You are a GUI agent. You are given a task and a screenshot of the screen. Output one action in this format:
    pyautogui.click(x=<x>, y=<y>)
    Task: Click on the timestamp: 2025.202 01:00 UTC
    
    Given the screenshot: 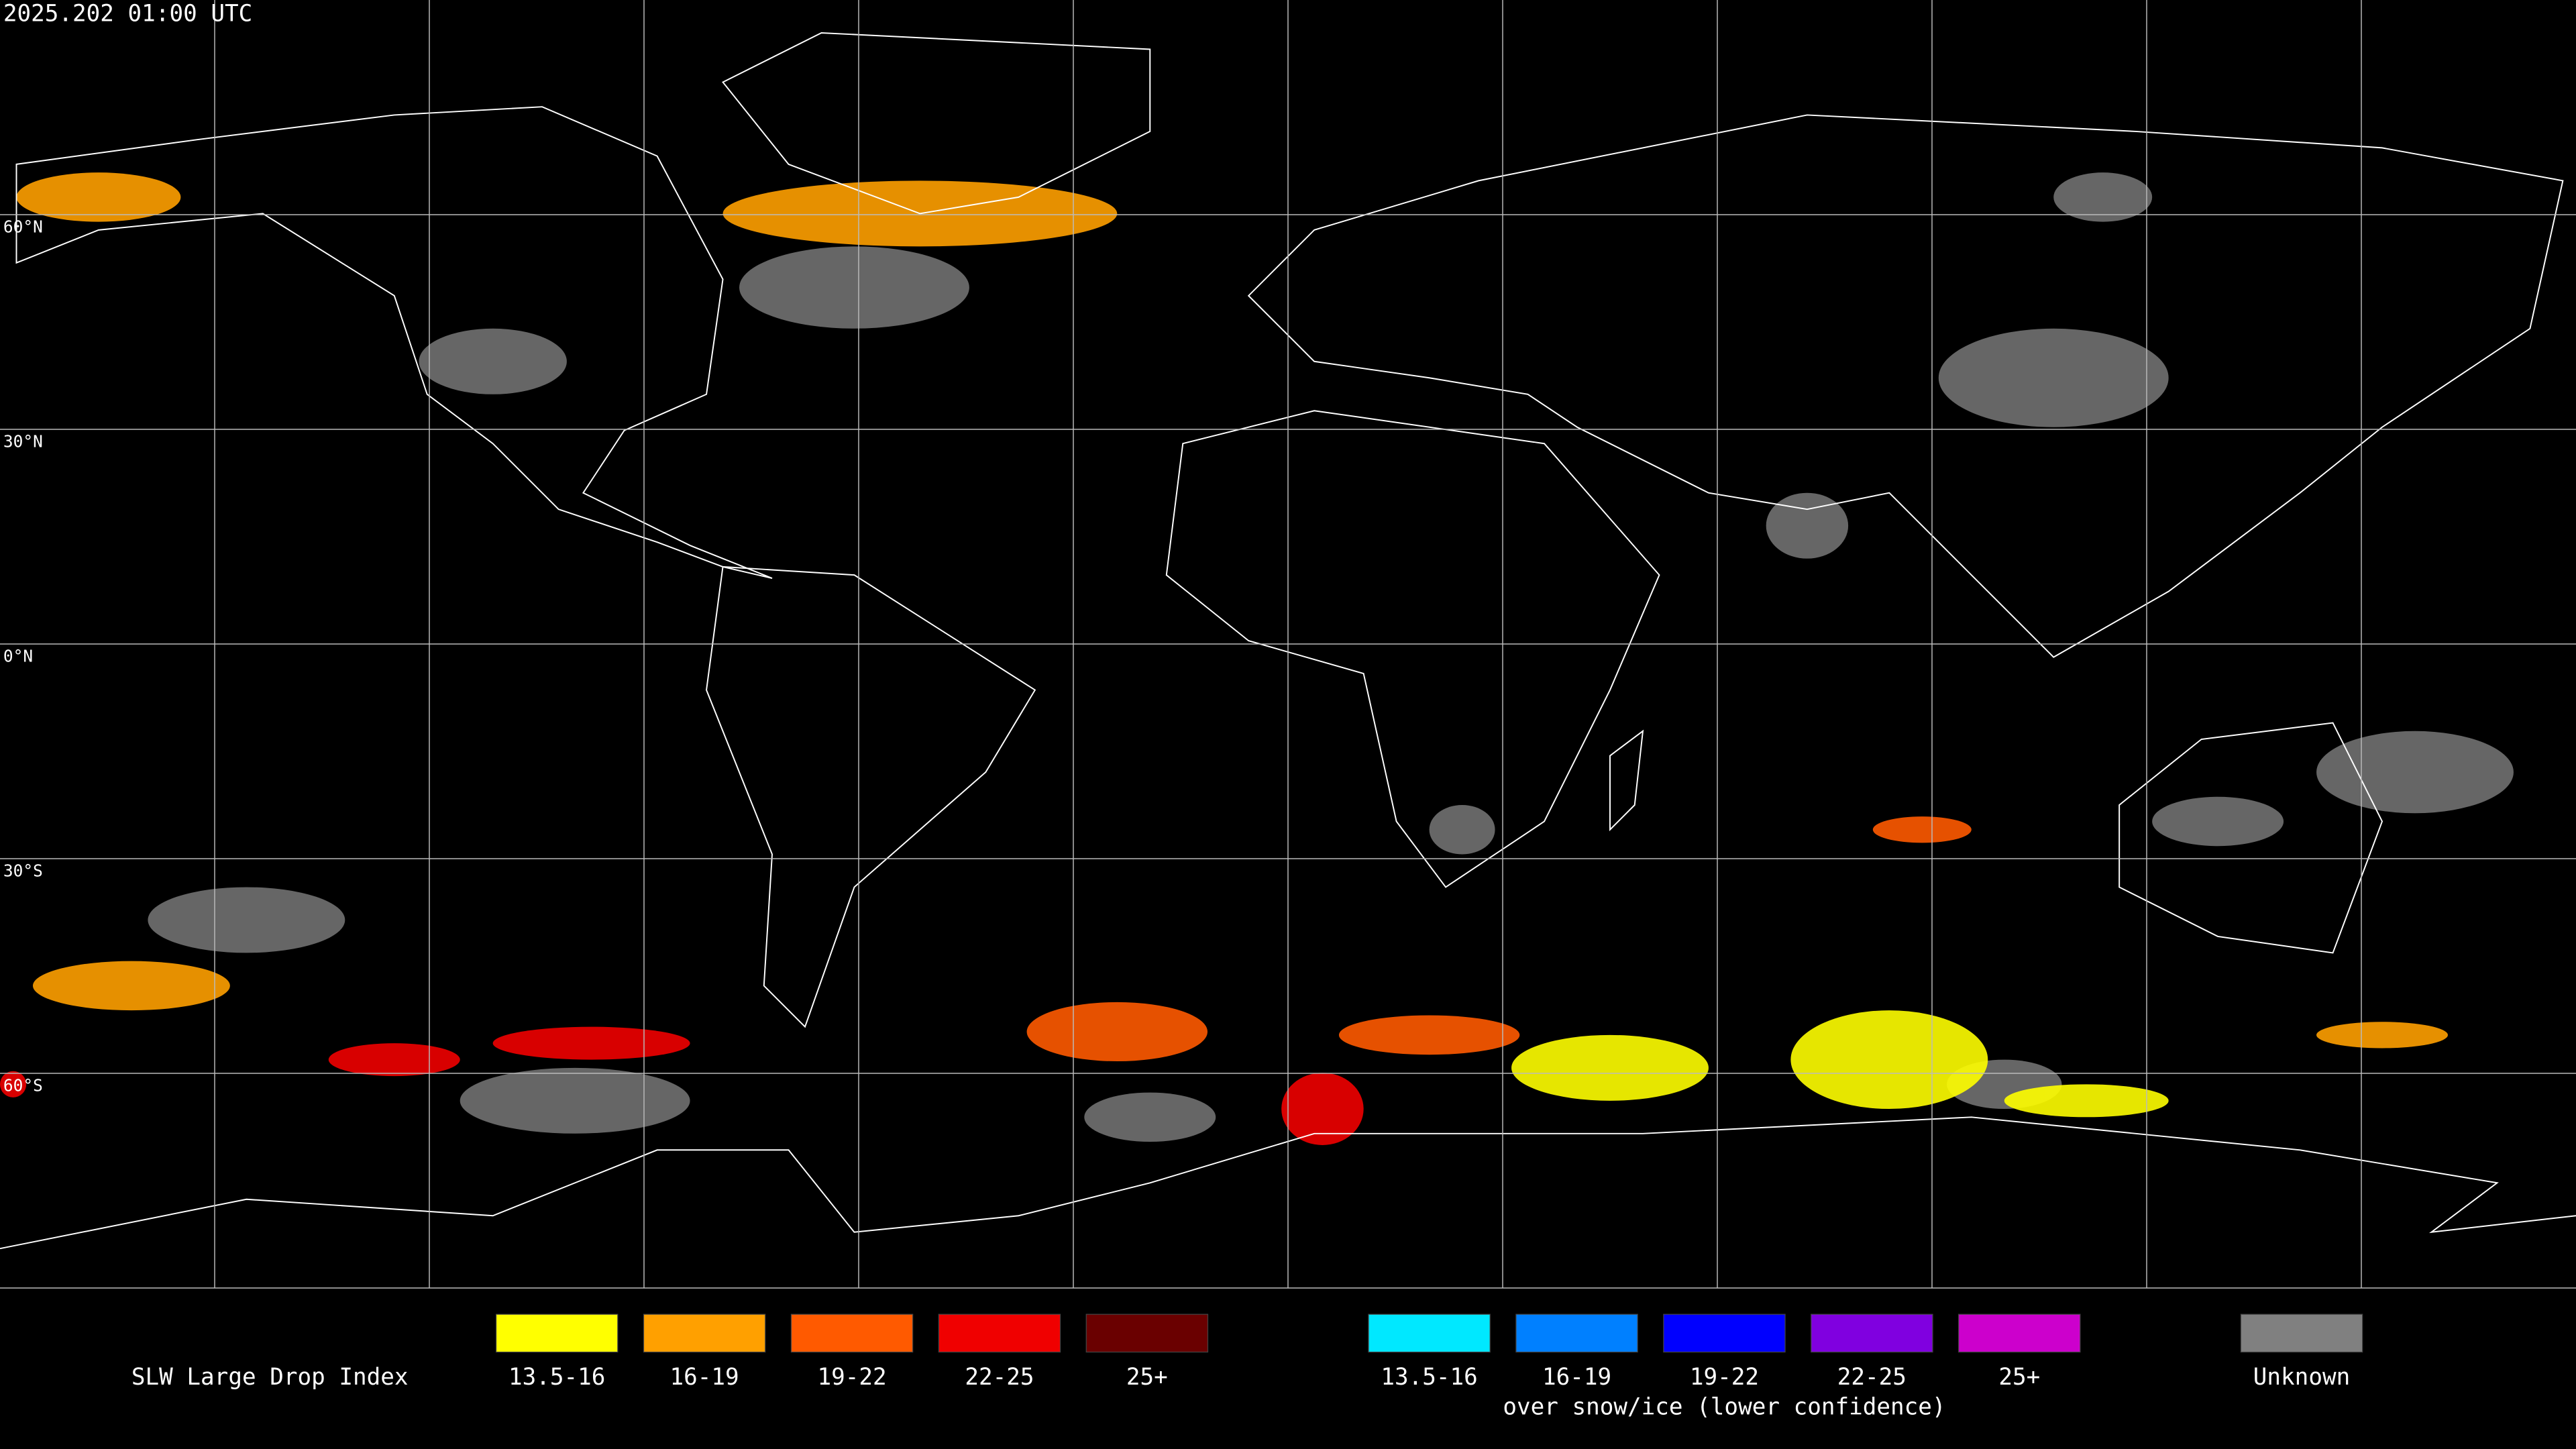 What is the action you would take?
    pyautogui.click(x=127, y=14)
    